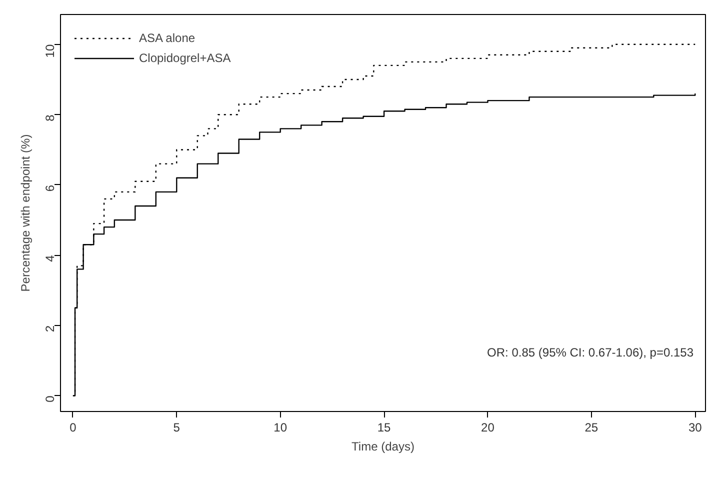  Describe the element at coordinates (25, 213) in the screenshot. I see `y-axis-title: Percentage with endpoint (%)` at that location.